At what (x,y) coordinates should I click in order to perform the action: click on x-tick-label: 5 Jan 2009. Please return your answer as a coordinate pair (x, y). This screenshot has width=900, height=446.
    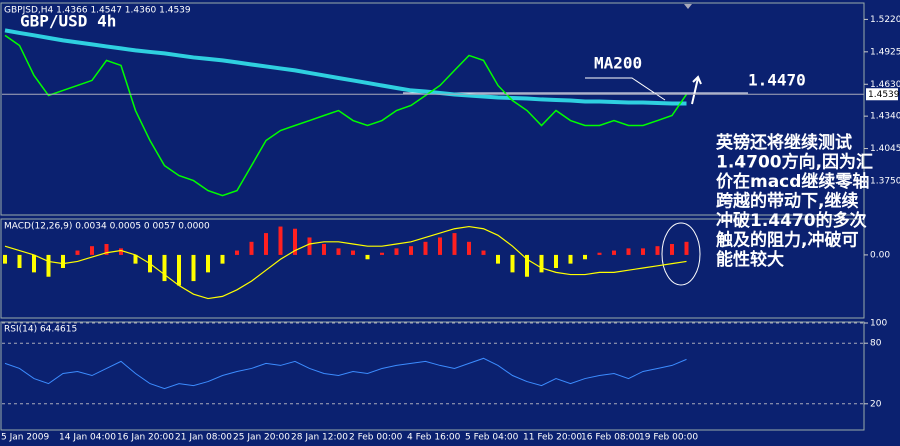
    Looking at the image, I should click on (25, 438).